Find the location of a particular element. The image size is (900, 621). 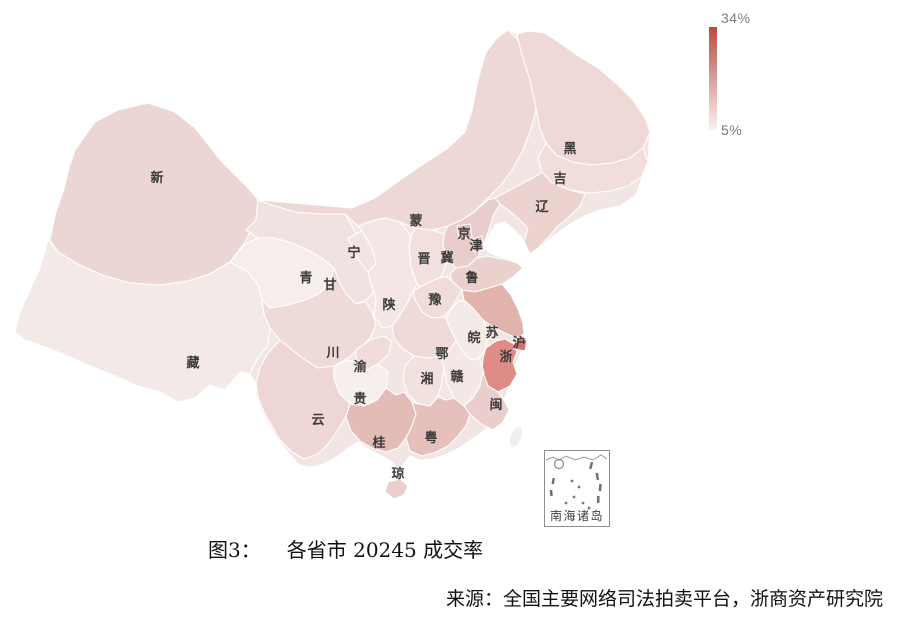

province-label-hainan: 琼 is located at coordinates (397, 474).